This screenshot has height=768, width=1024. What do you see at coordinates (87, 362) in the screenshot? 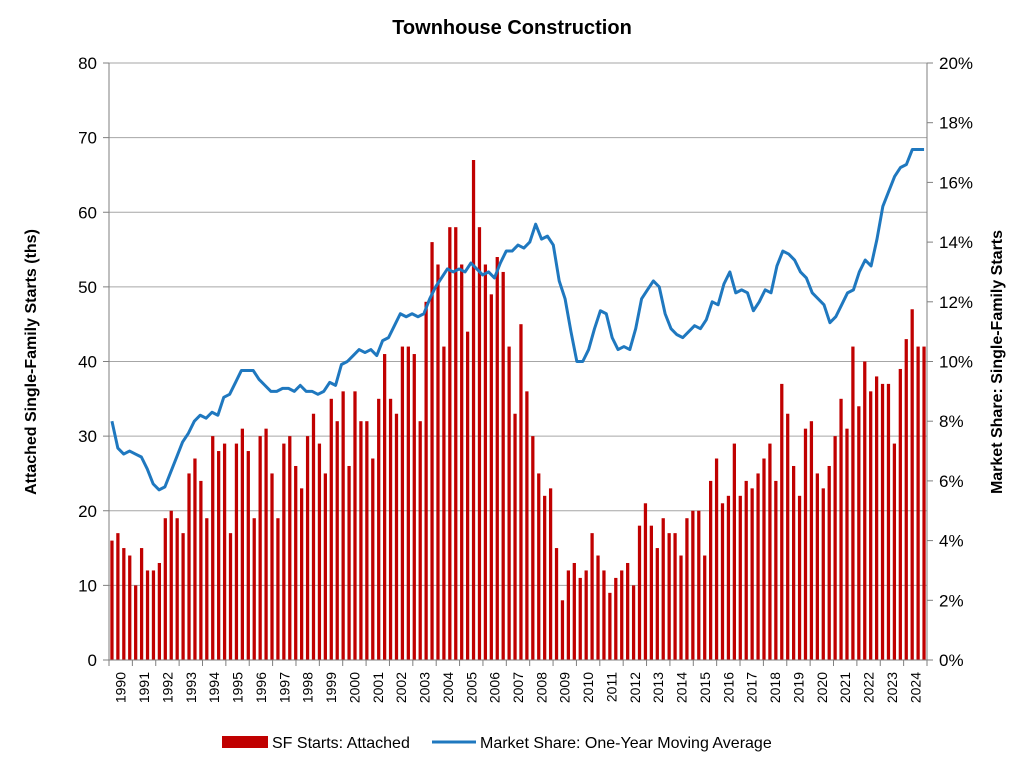
I see `left-tick-label: 40` at bounding box center [87, 362].